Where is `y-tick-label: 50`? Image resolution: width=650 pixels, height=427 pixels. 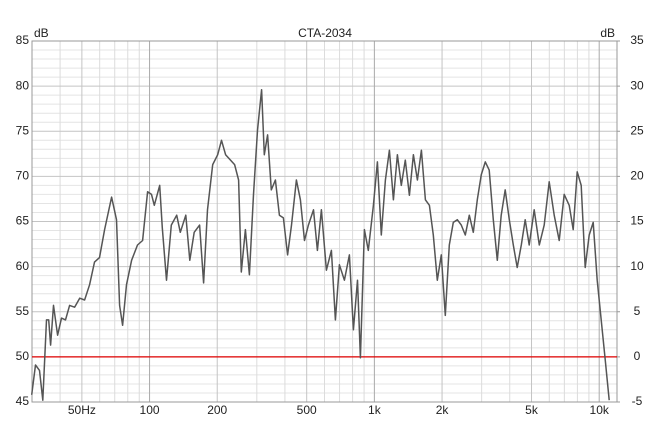
y-tick-label: 50 is located at coordinates (23, 356).